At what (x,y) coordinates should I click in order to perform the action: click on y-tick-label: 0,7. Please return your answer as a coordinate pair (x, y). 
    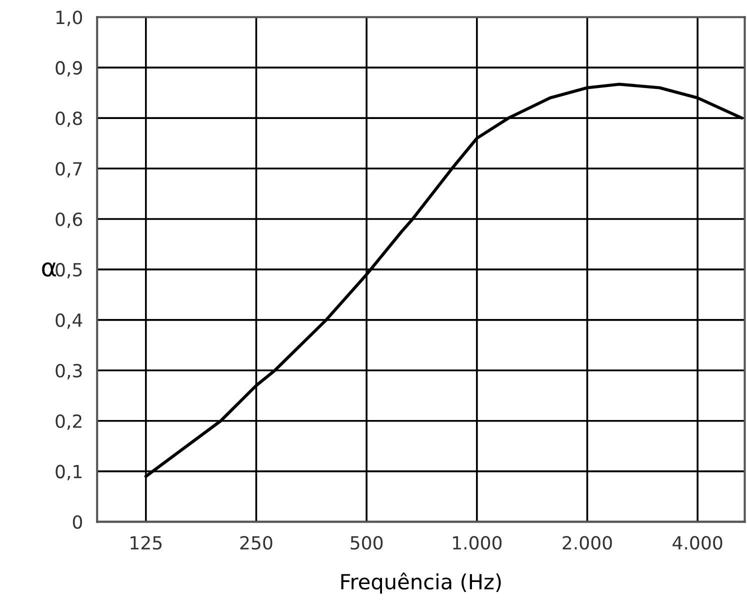
    Looking at the image, I should click on (69, 170).